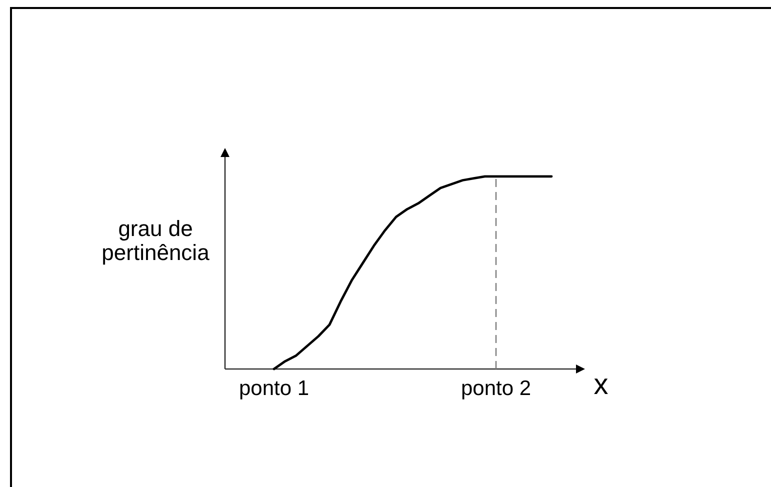 The height and width of the screenshot is (487, 771). Describe the element at coordinates (496, 388) in the screenshot. I see `x-tick-label: ponto 2` at that location.